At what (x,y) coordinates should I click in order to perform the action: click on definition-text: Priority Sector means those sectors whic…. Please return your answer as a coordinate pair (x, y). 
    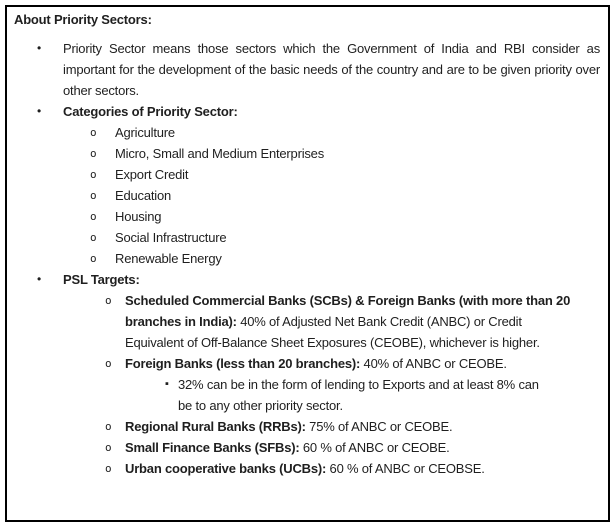
    Looking at the image, I should click on (331, 69).